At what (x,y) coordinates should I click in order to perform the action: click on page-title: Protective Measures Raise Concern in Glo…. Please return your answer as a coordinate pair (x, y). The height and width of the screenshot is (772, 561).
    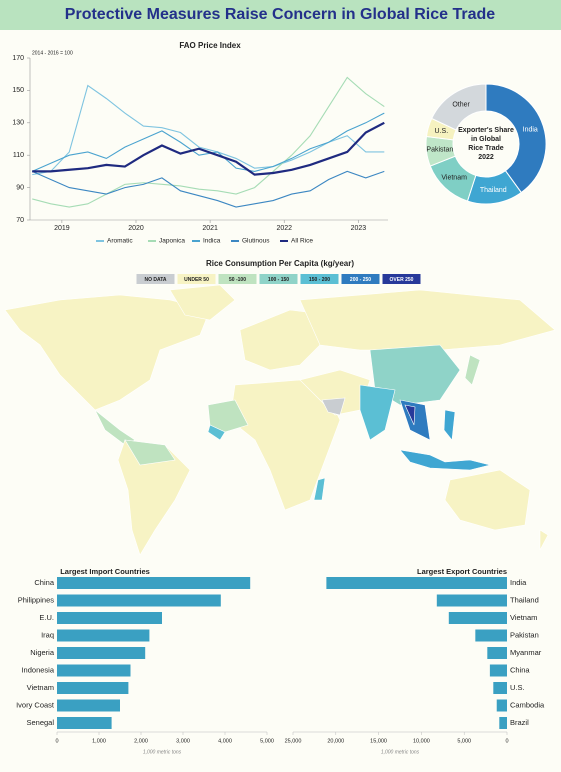
    Looking at the image, I should click on (280, 14).